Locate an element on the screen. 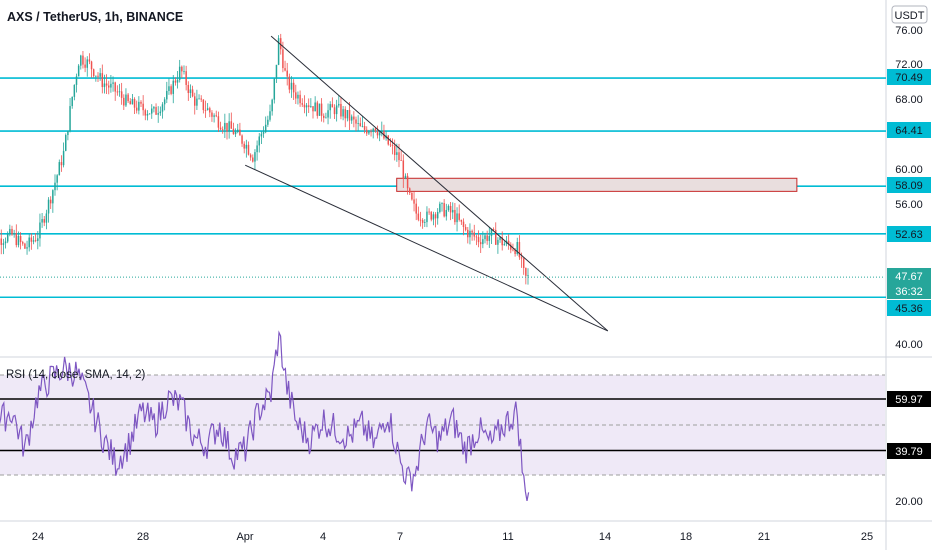  price-tick: 76.00 is located at coordinates (909, 31).